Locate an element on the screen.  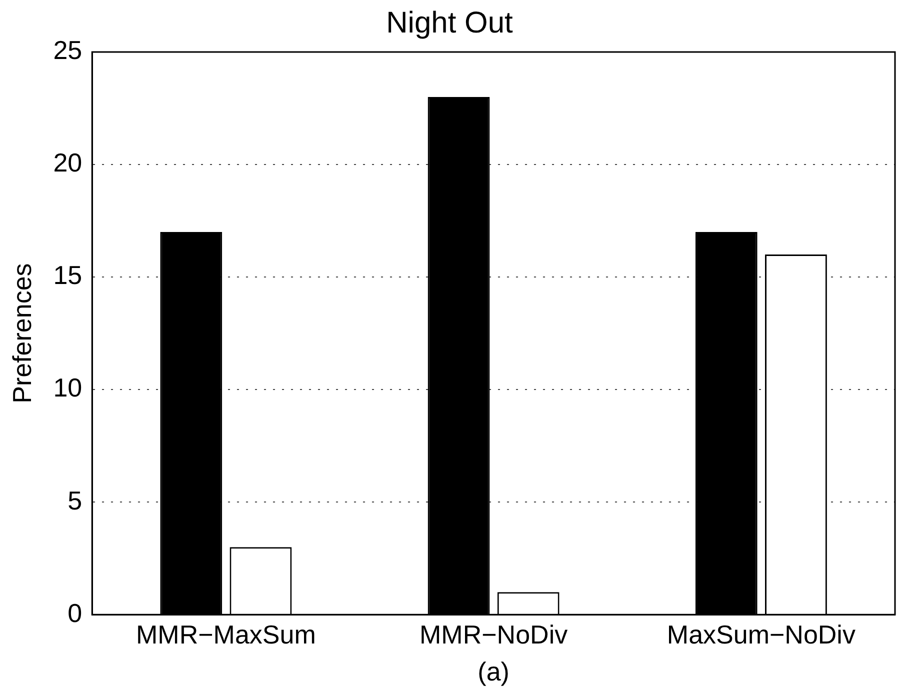
y-tick-label: 15 is located at coordinates (67, 275).